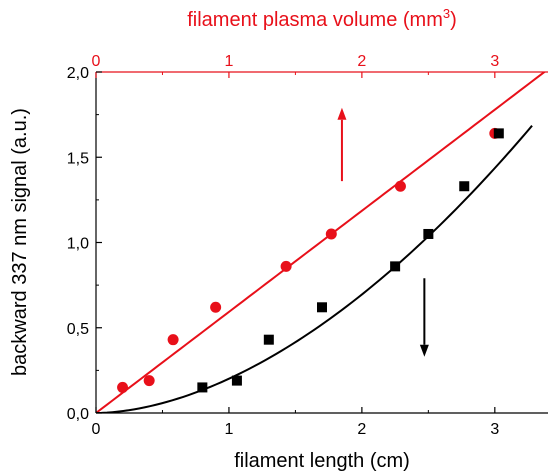  I want to click on y-tick-label: 0,0, so click(78, 414).